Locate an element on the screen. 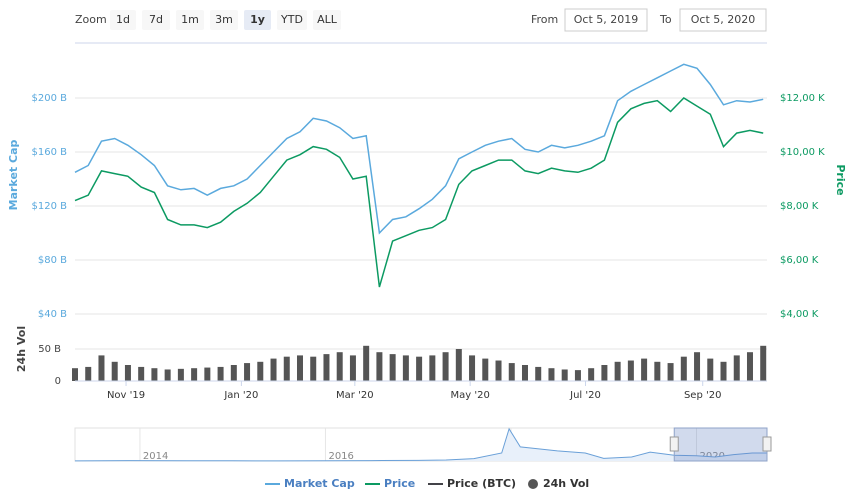  y2-tick-label: $4,00 K is located at coordinates (799, 314).